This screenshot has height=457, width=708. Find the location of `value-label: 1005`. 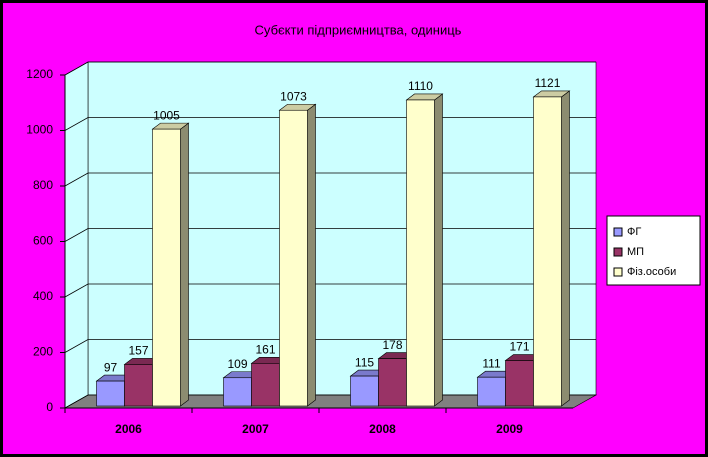

value-label: 1005 is located at coordinates (166, 115).